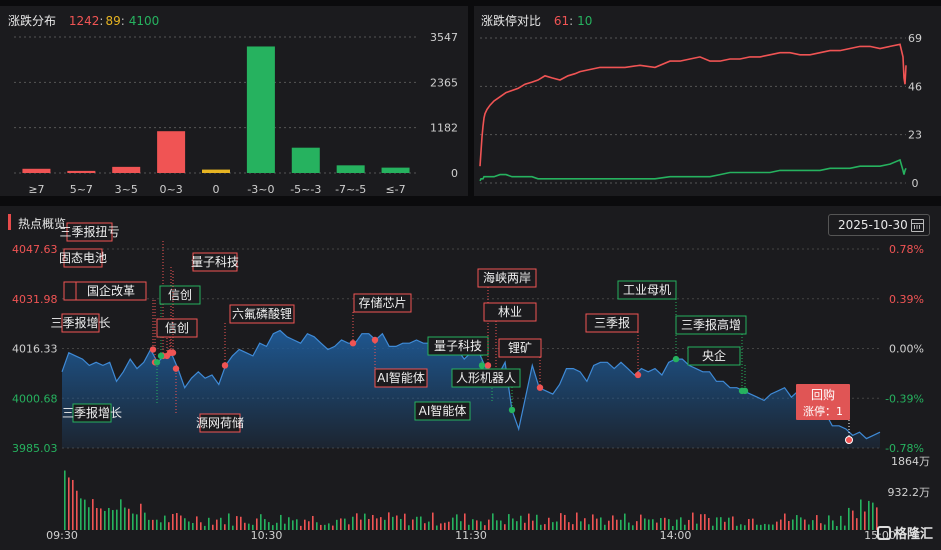  I want to click on title-accent, so click(9, 222).